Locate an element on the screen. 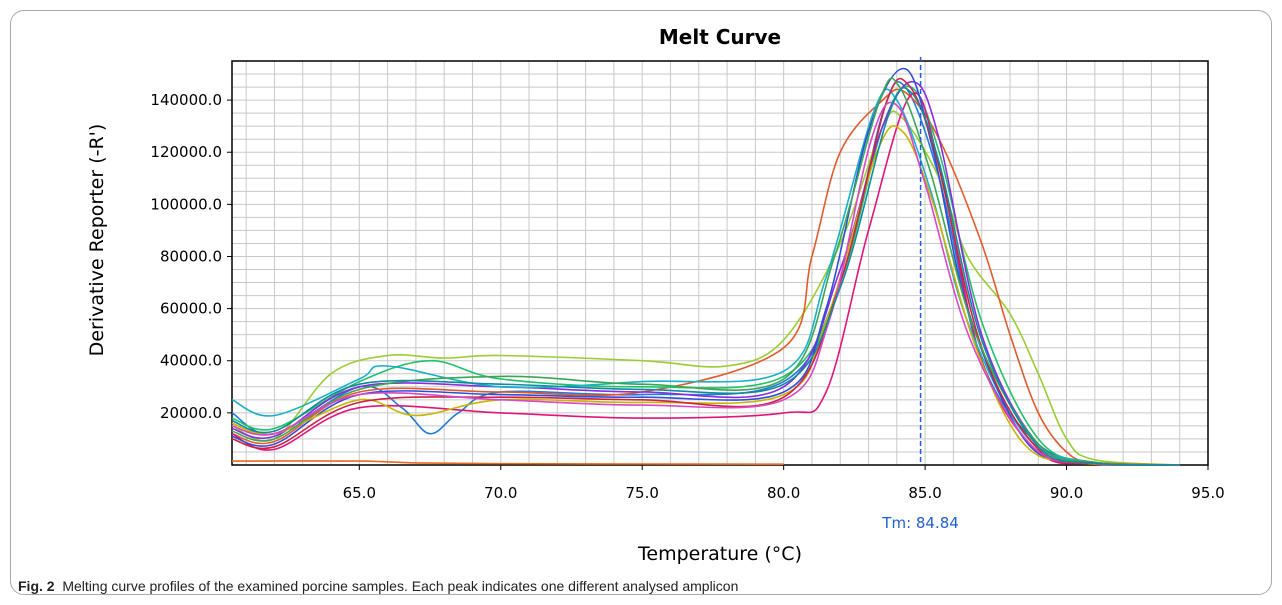 The image size is (1282, 605). x-tick-label: 85.0 is located at coordinates (924, 493).